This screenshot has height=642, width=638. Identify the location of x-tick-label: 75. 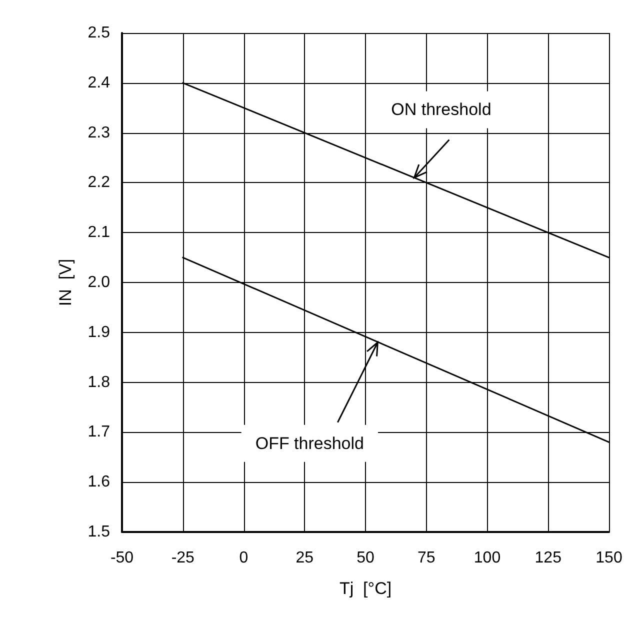
(426, 558).